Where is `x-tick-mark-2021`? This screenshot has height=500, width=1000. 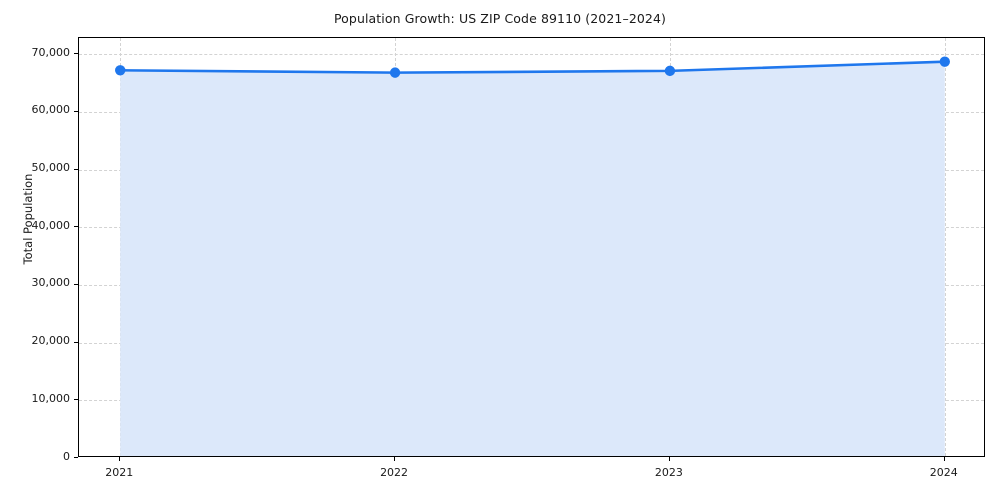 x-tick-mark-2021 is located at coordinates (120, 459).